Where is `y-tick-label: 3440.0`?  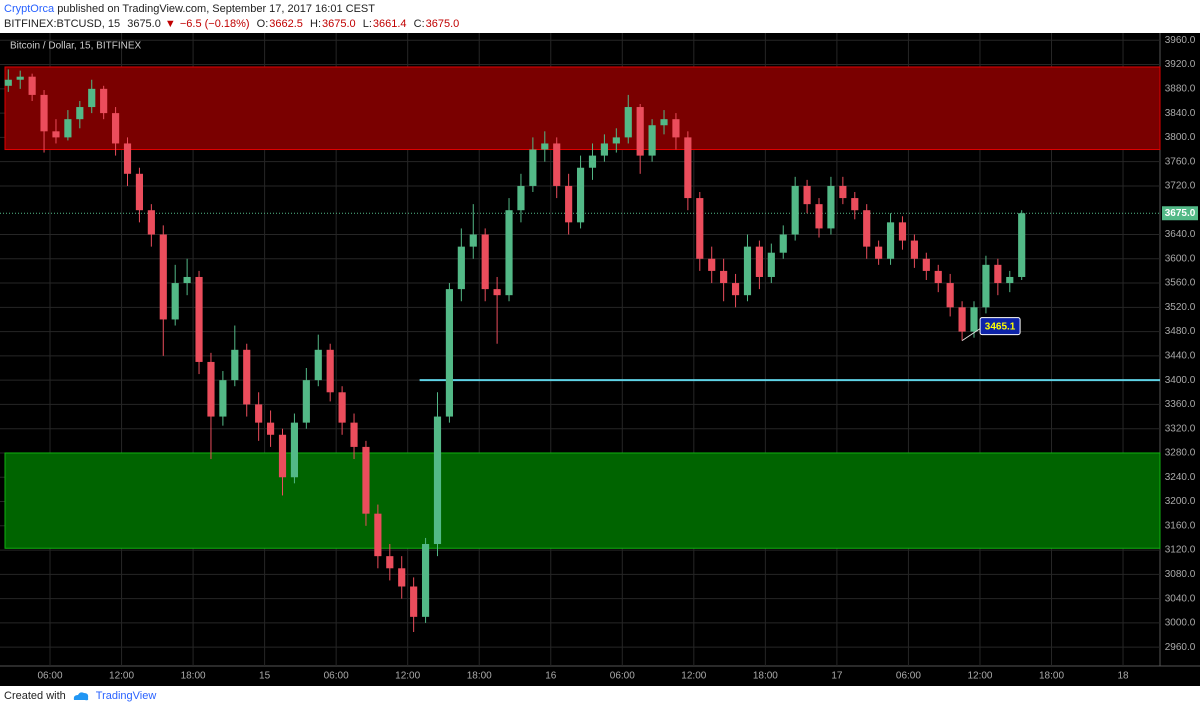
y-tick-label: 3440.0 is located at coordinates (1180, 356).